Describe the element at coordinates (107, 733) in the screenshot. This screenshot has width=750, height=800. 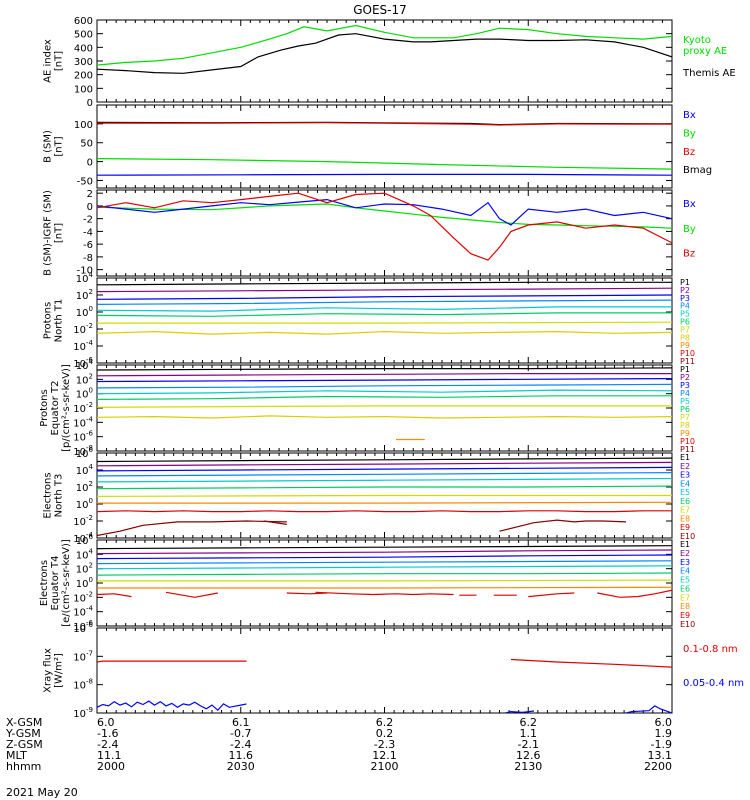
I see `ephemeris-value: -1.6` at that location.